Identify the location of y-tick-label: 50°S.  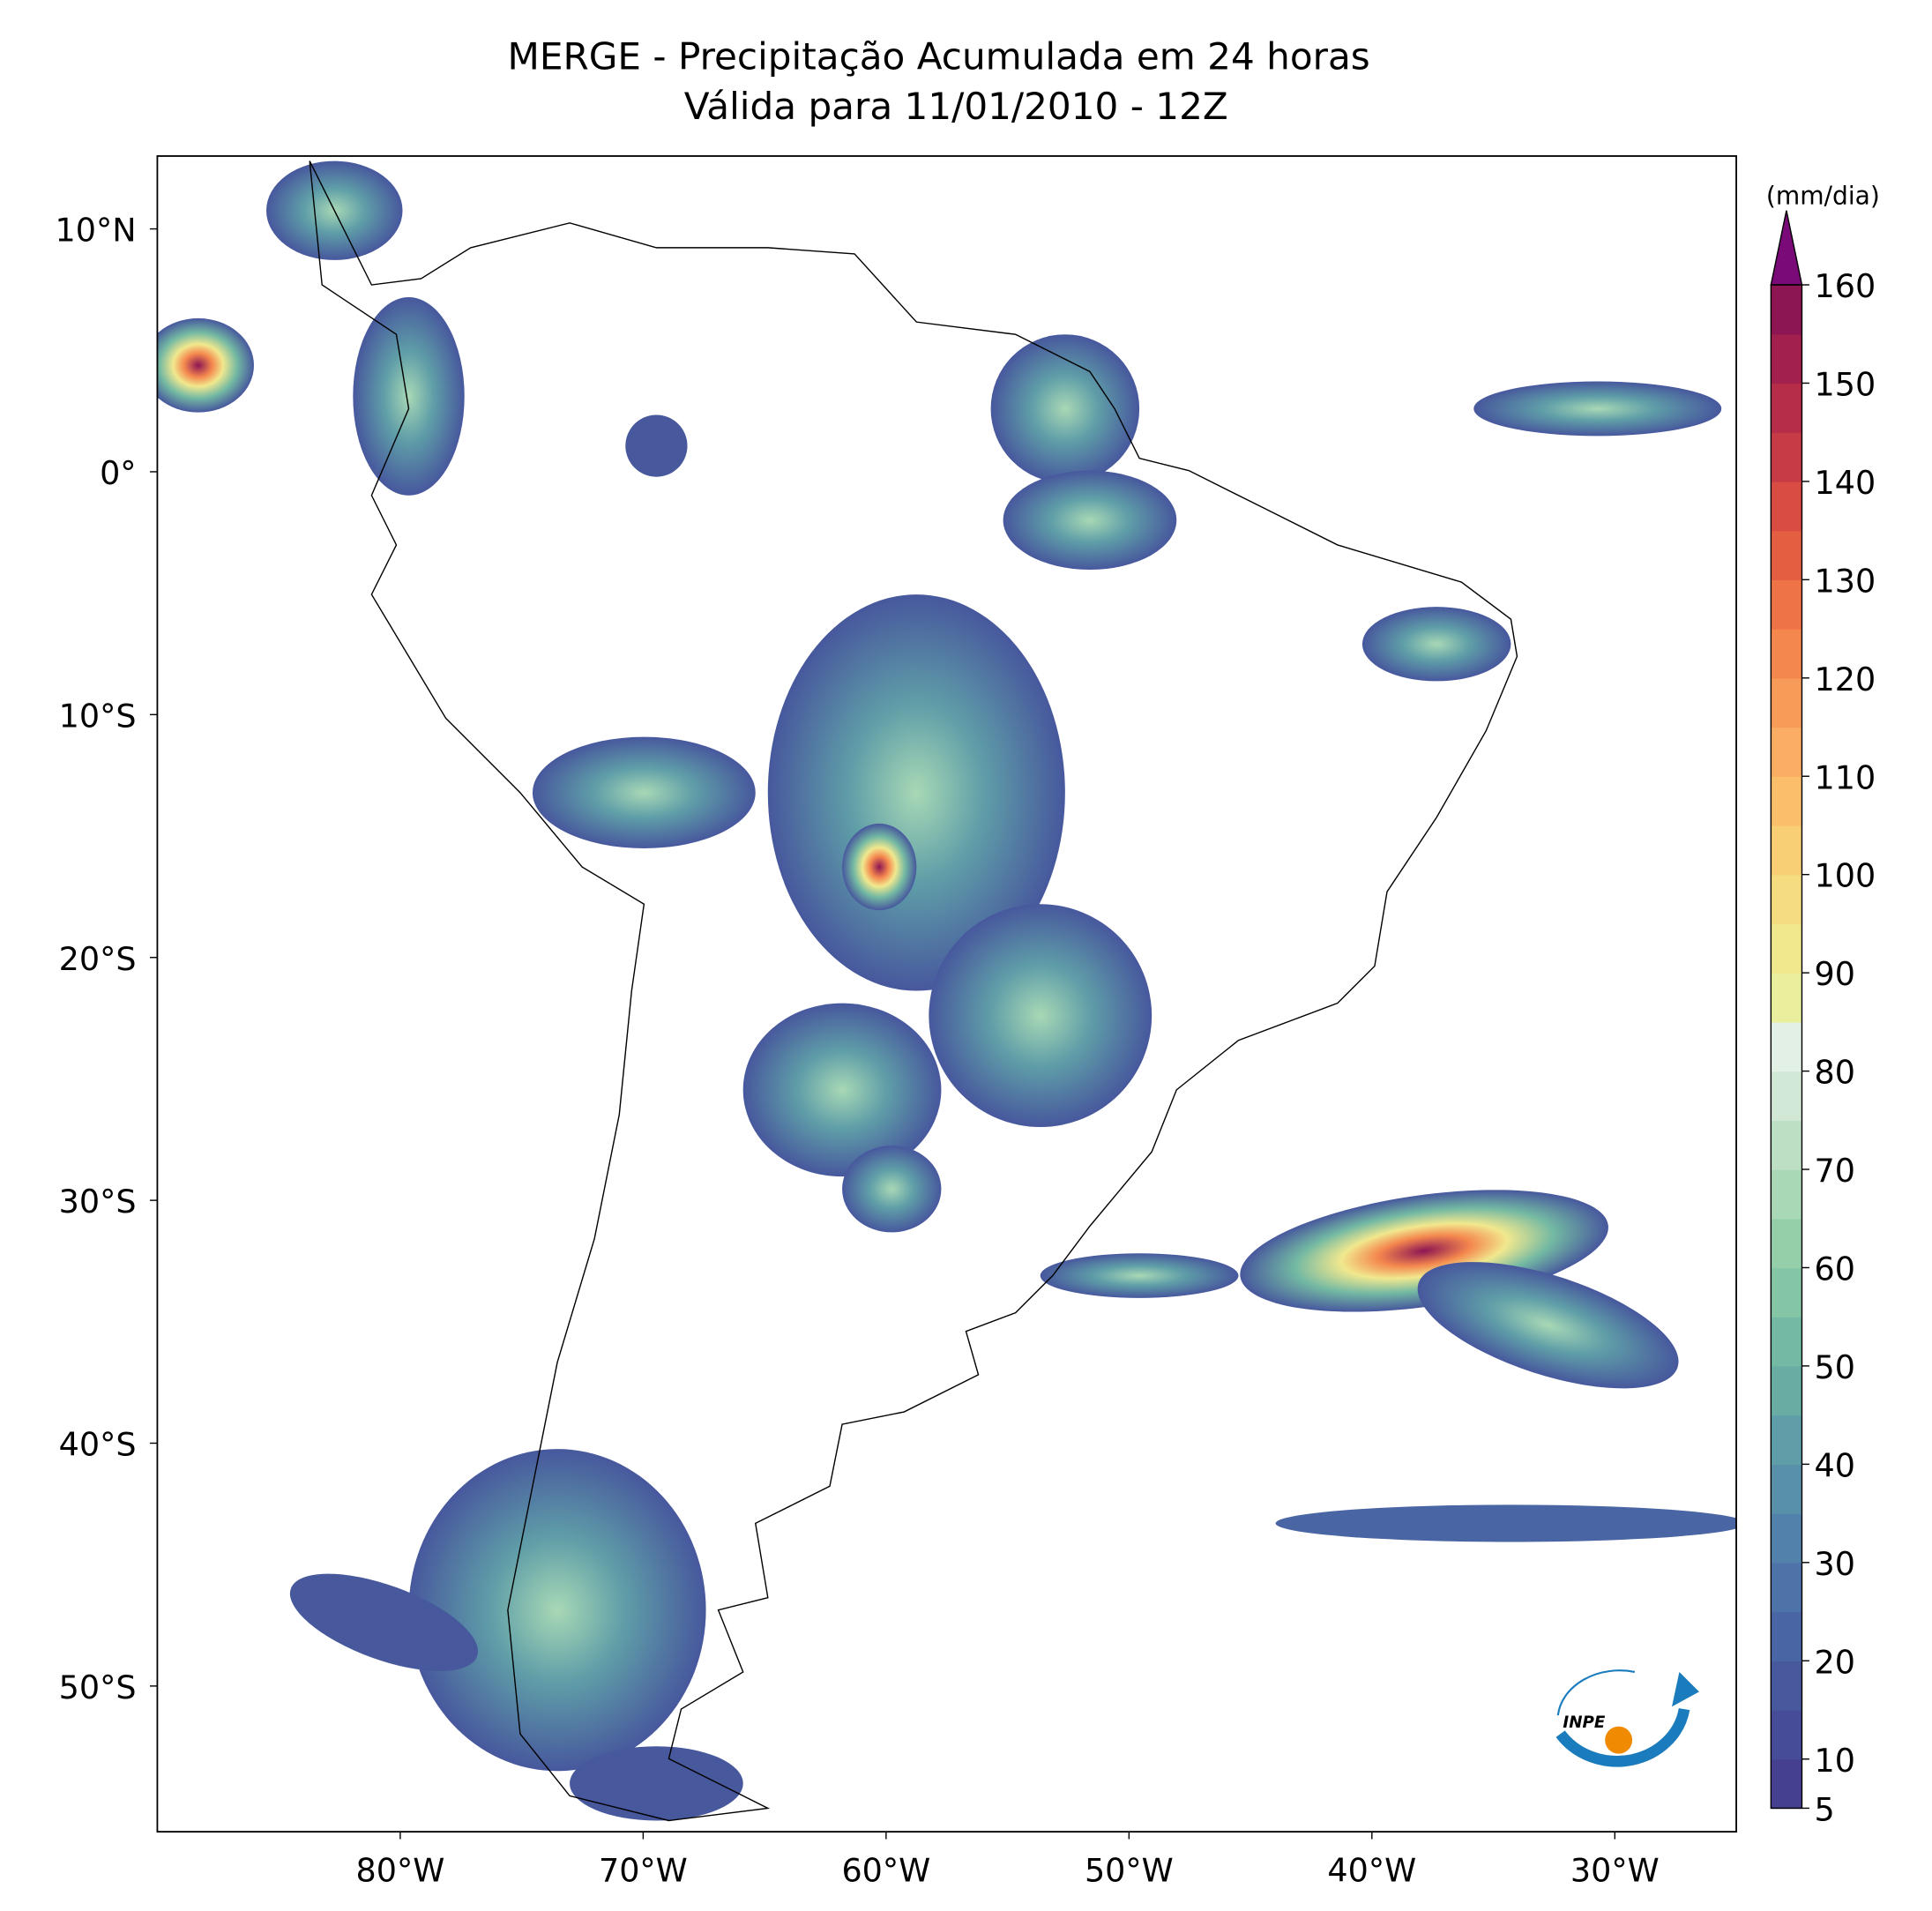
(98, 1687).